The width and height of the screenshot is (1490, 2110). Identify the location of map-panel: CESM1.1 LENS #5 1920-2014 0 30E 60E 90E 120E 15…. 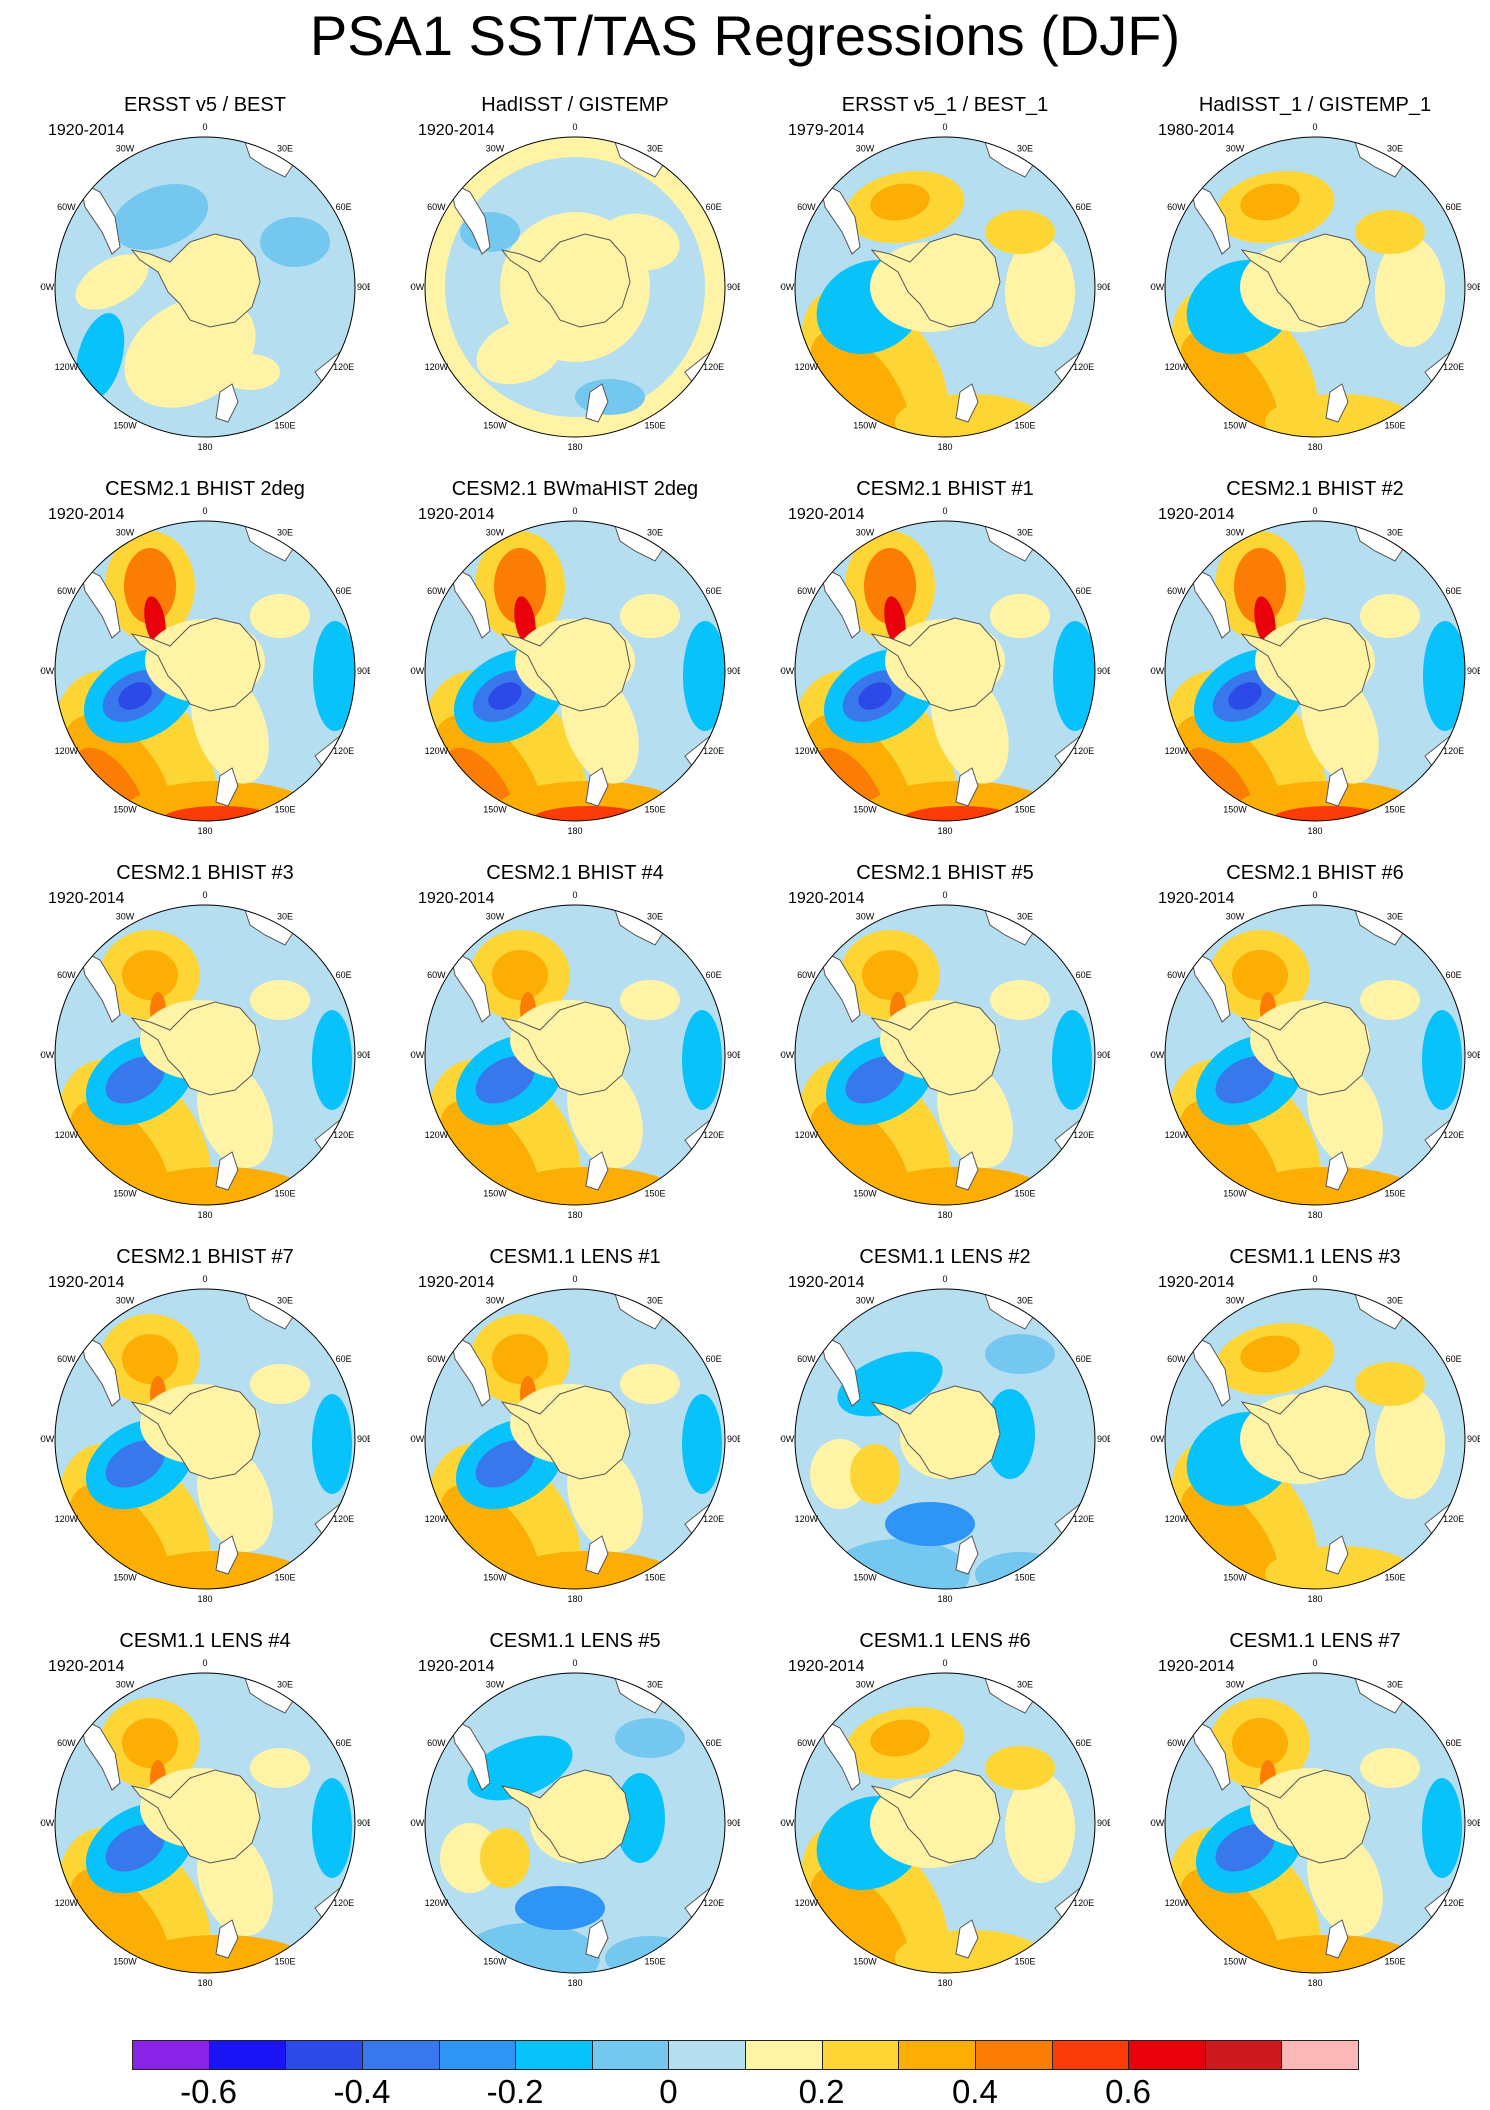
(575, 1821).